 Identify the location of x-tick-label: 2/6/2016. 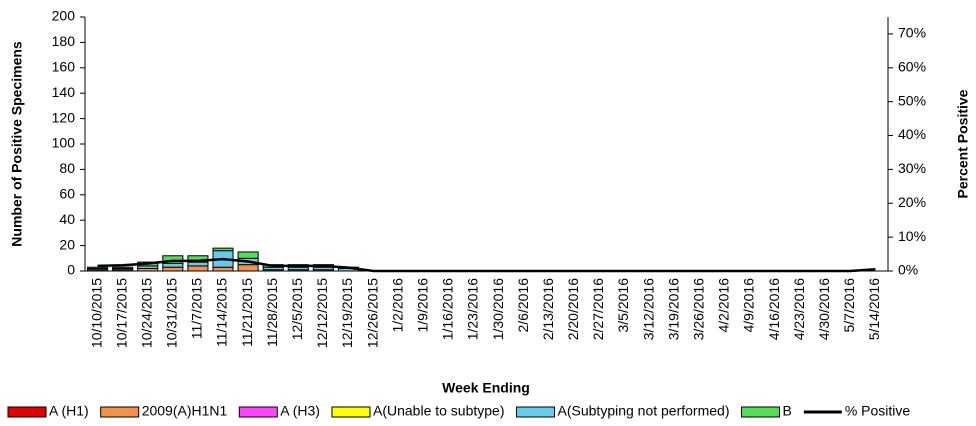
(523, 305).